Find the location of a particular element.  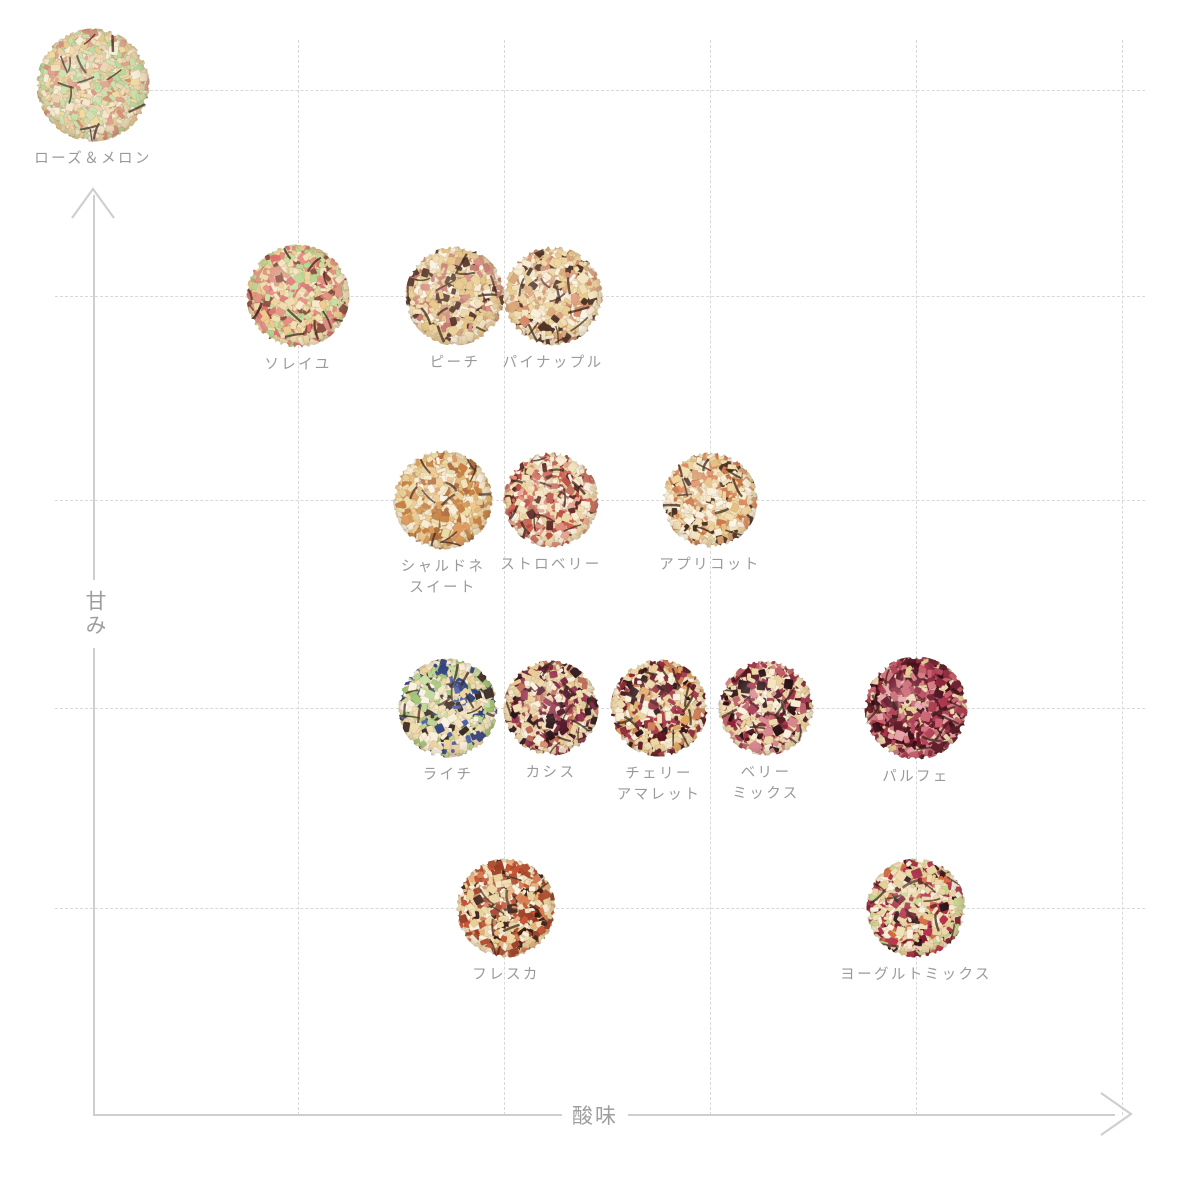

blend-item: ソレイユ is located at coordinates (298, 308).